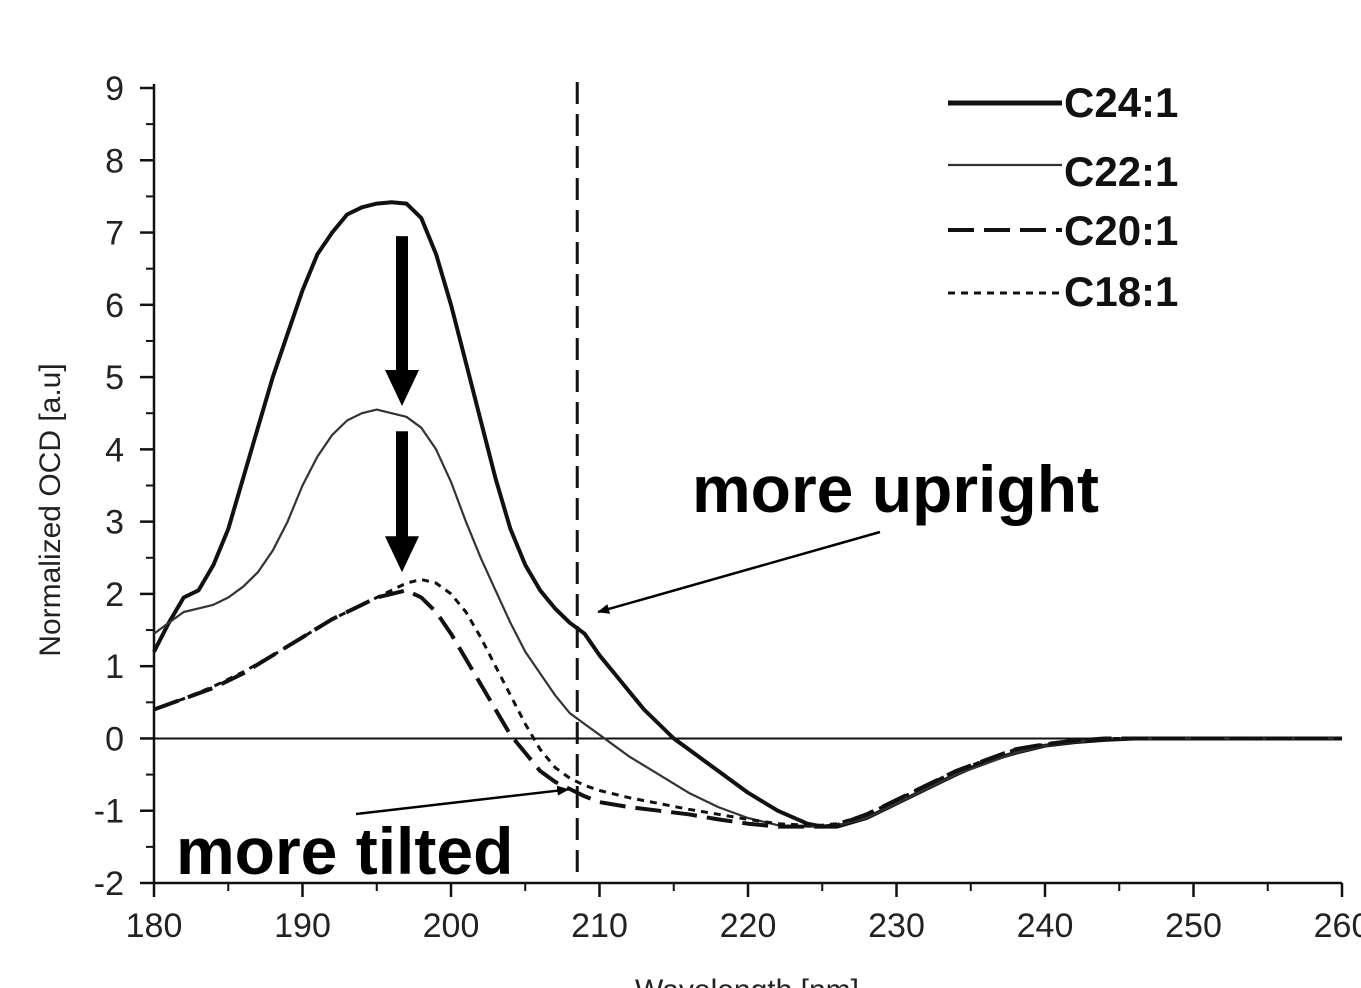  Describe the element at coordinates (1121, 291) in the screenshot. I see `legend-label-c18: C18:1` at that location.